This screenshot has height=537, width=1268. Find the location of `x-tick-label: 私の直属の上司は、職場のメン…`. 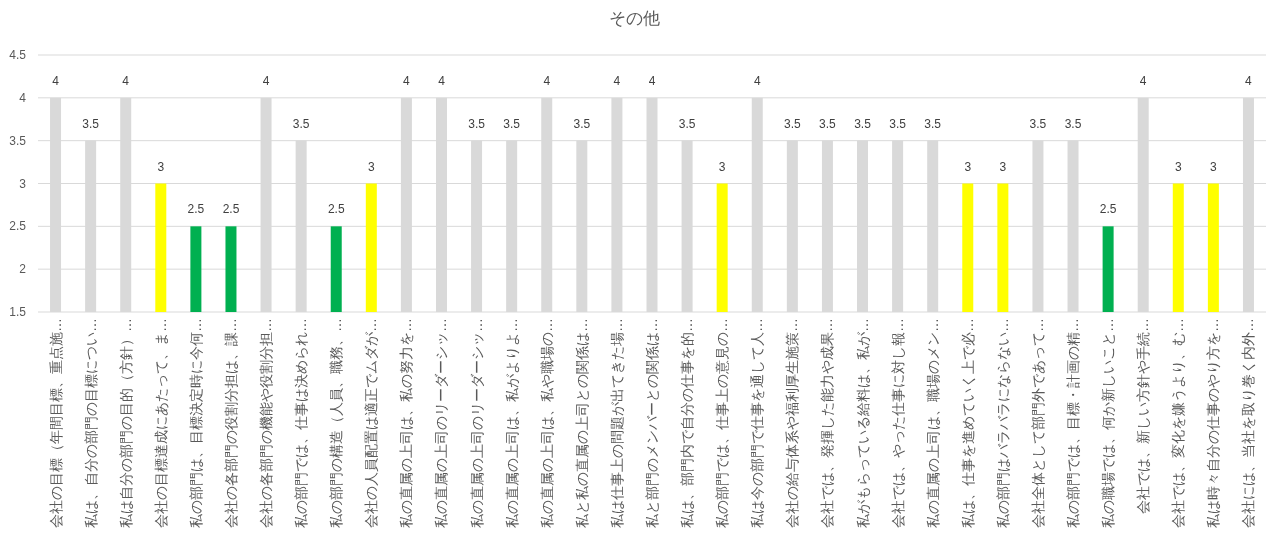

x-tick-label: 私の直属の上司は、職場のメン… is located at coordinates (932, 423).